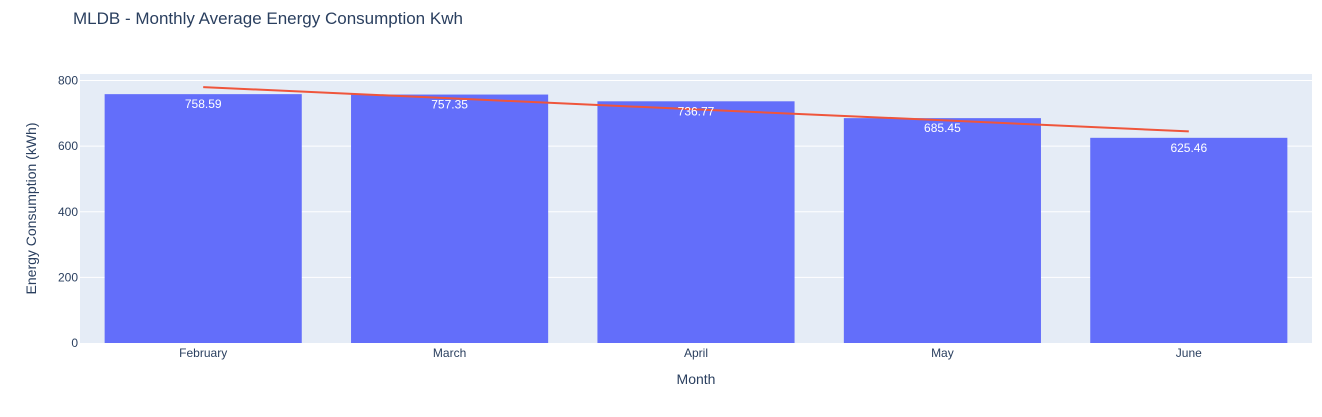 The height and width of the screenshot is (417, 1322). What do you see at coordinates (74, 343) in the screenshot?
I see `y-tick-label: 0` at bounding box center [74, 343].